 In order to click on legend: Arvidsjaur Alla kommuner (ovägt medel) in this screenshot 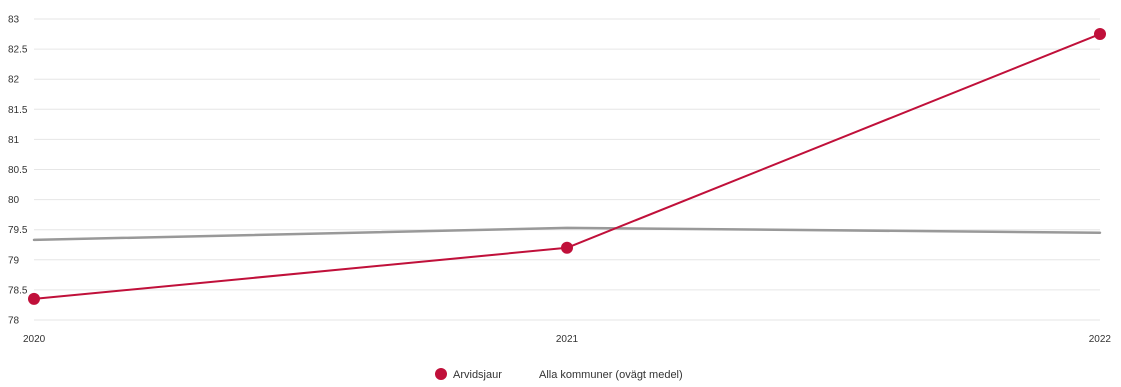, I will do `click(559, 374)`.